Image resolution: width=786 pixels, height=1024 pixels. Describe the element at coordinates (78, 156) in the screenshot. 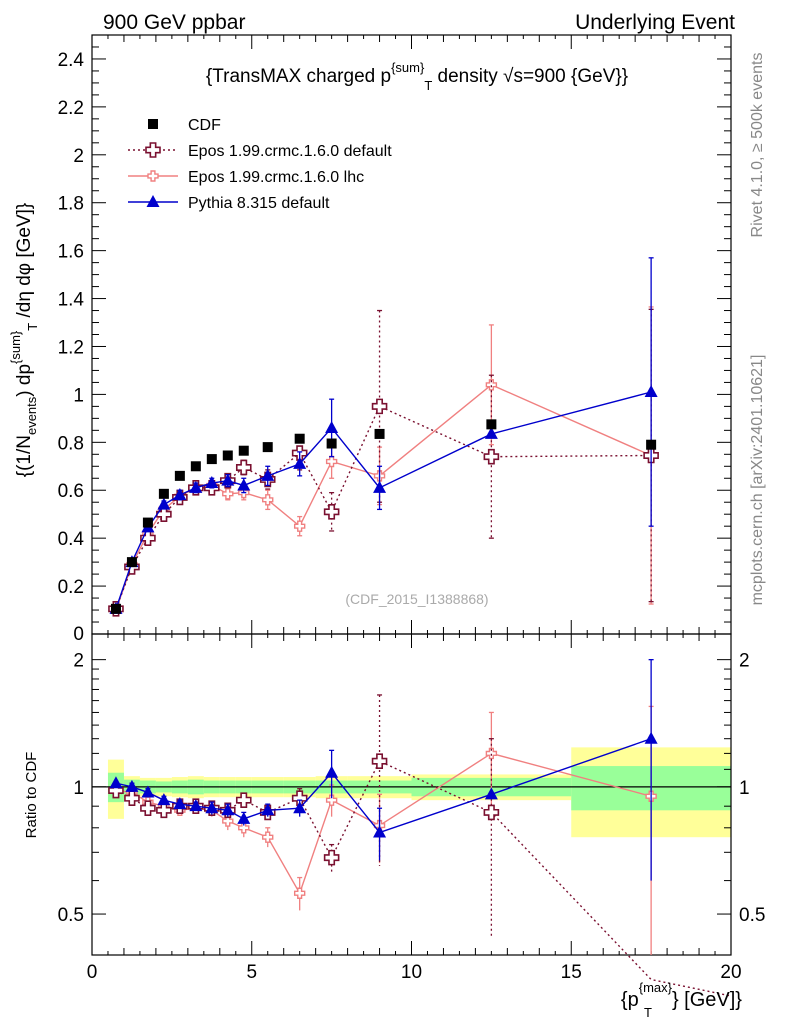

I see `main-y-tick-label: 2` at that location.